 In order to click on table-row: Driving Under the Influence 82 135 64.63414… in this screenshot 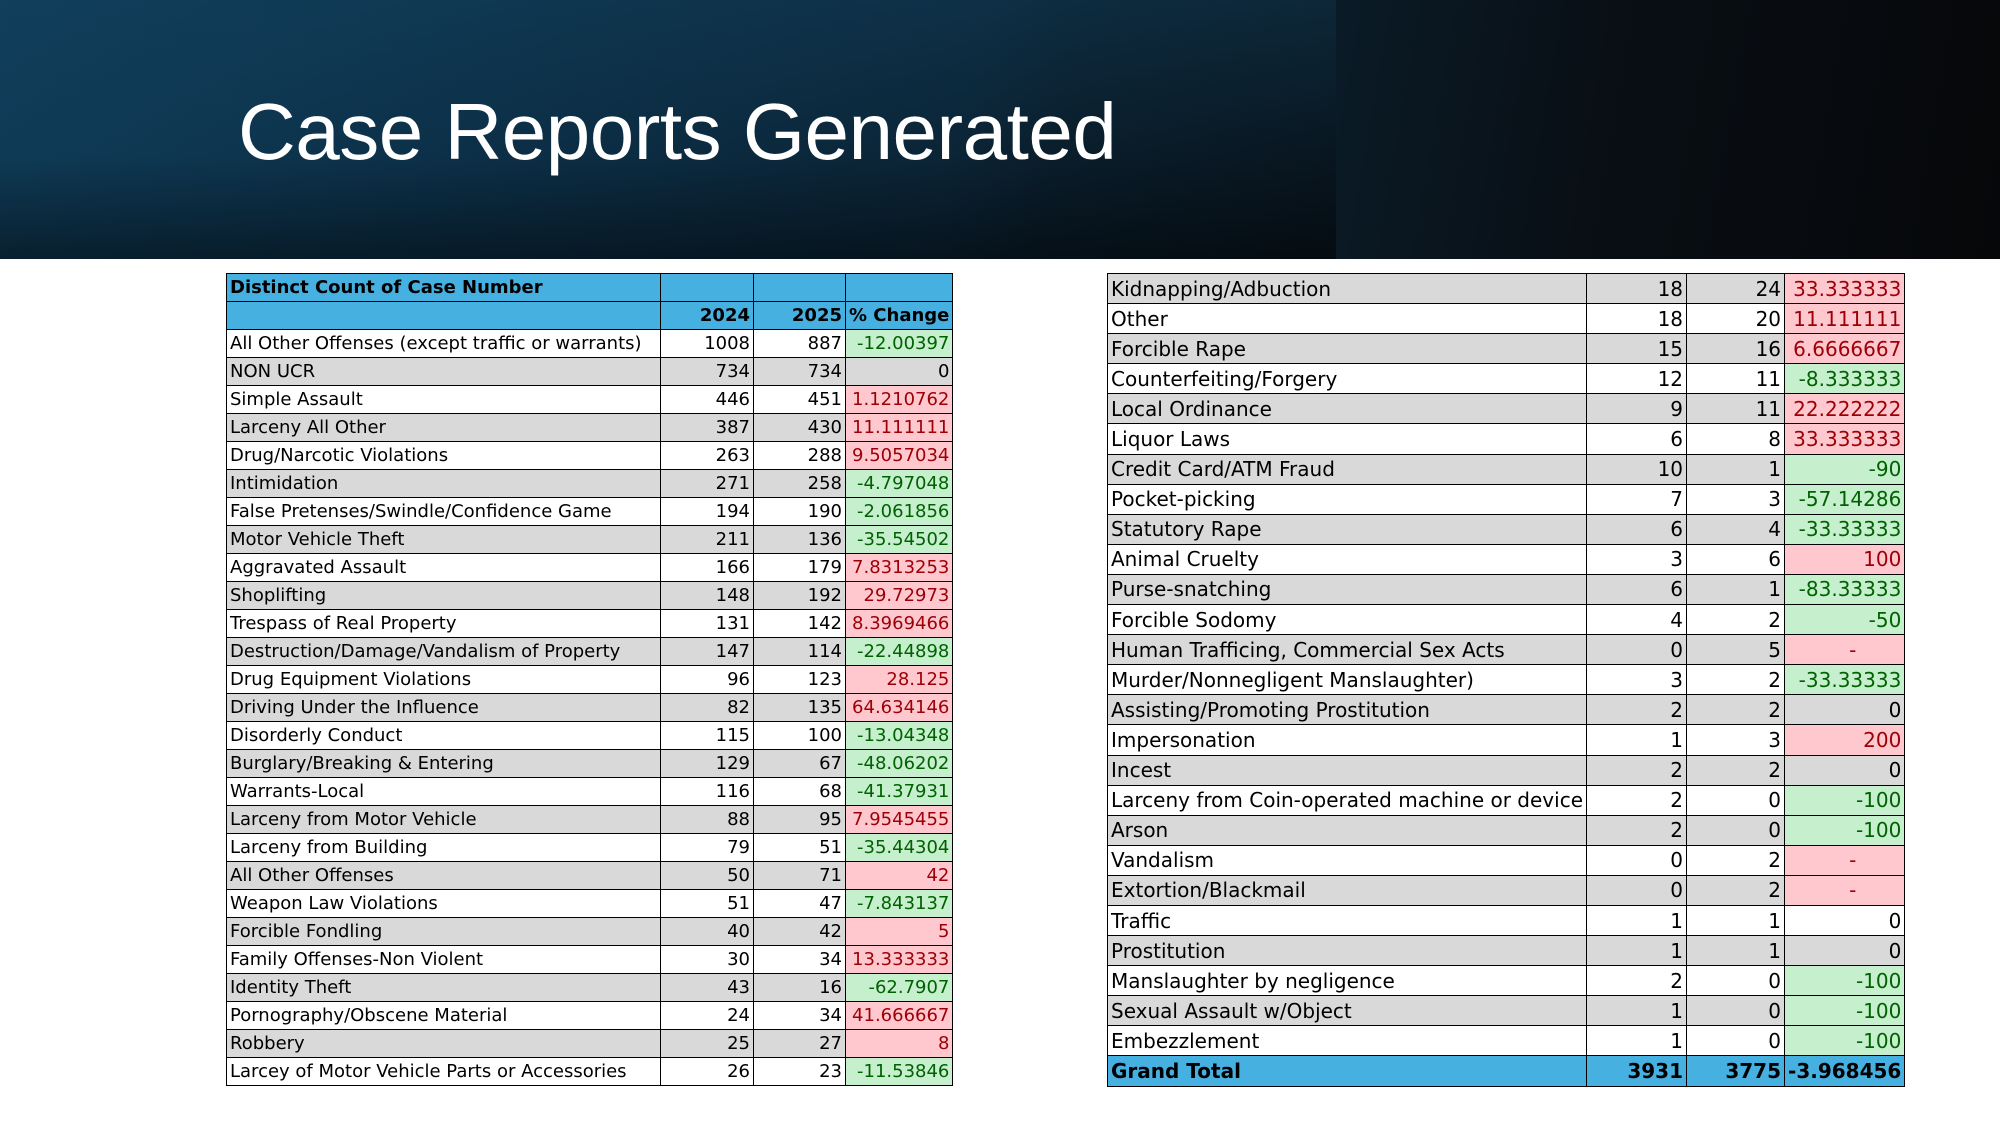, I will do `click(590, 707)`.